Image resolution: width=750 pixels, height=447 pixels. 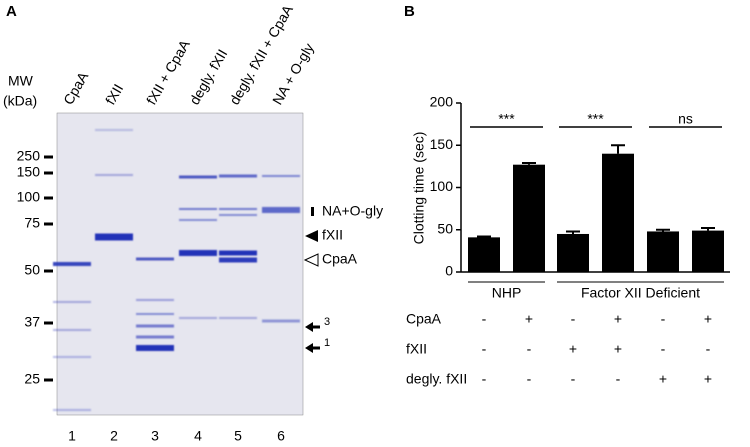 I want to click on y-tick-label: 0, so click(x=449, y=271).